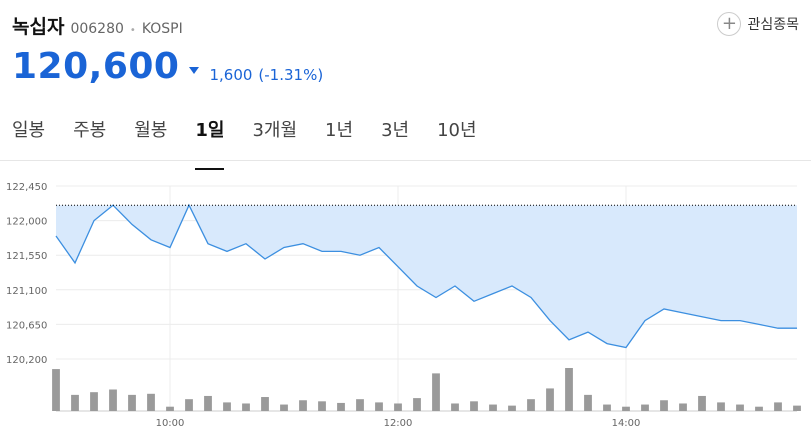 Image resolution: width=811 pixels, height=434 pixels. I want to click on tabs-divider, so click(405, 160).